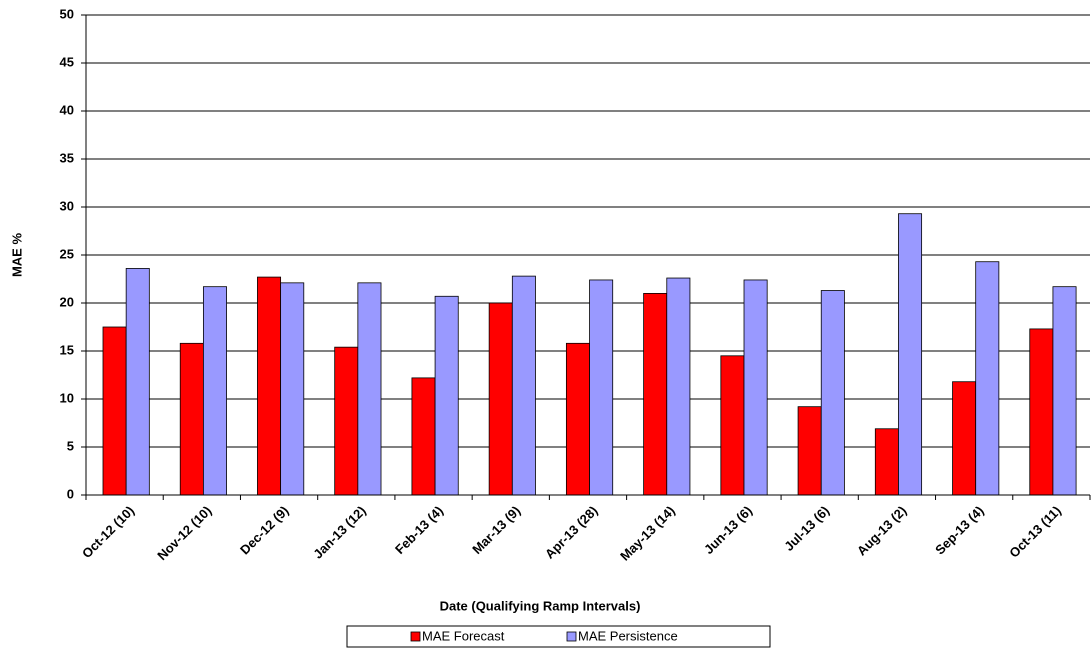 This screenshot has height=648, width=1091. I want to click on x-tick-label: Jun-13 (6), so click(728, 530).